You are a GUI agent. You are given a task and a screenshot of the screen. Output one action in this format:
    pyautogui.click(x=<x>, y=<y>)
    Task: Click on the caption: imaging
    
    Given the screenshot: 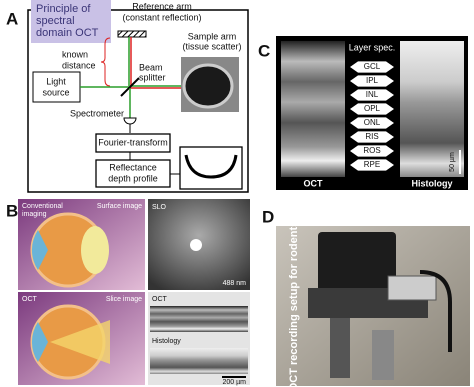 What is the action you would take?
    pyautogui.click(x=34, y=214)
    